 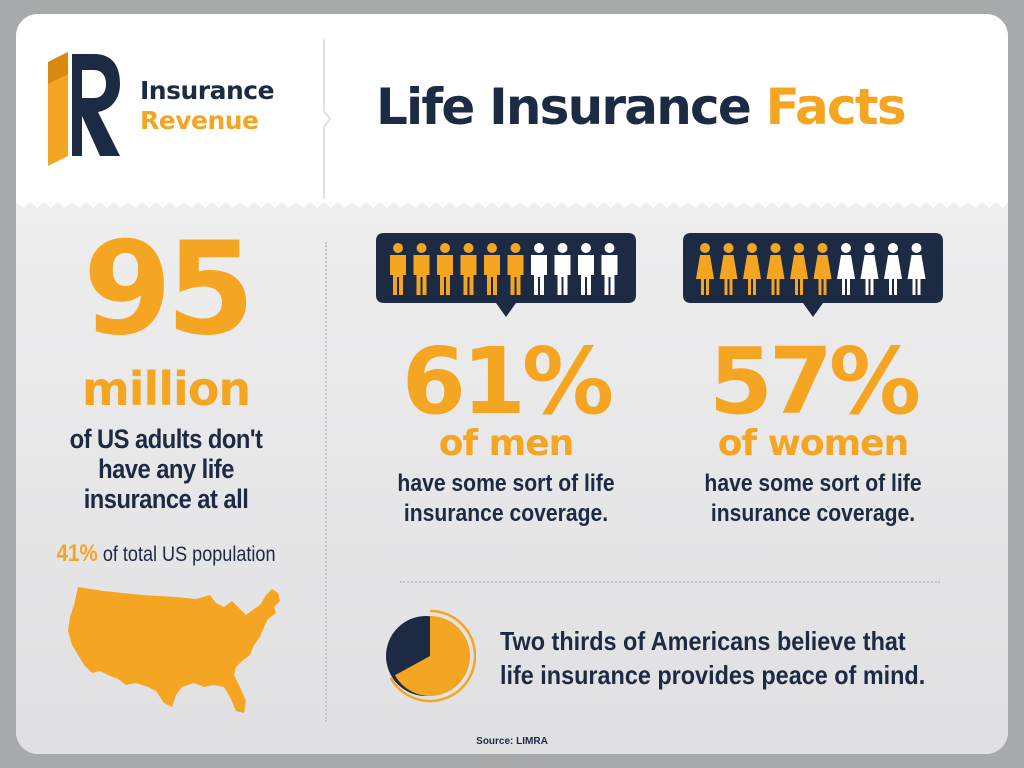 I want to click on peace-line2: life insurance provides peace of mind., so click(x=713, y=675).